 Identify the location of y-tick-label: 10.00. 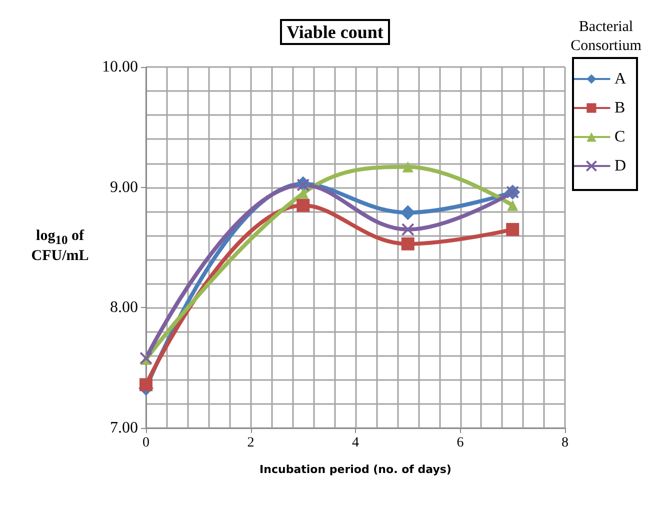
(120, 67).